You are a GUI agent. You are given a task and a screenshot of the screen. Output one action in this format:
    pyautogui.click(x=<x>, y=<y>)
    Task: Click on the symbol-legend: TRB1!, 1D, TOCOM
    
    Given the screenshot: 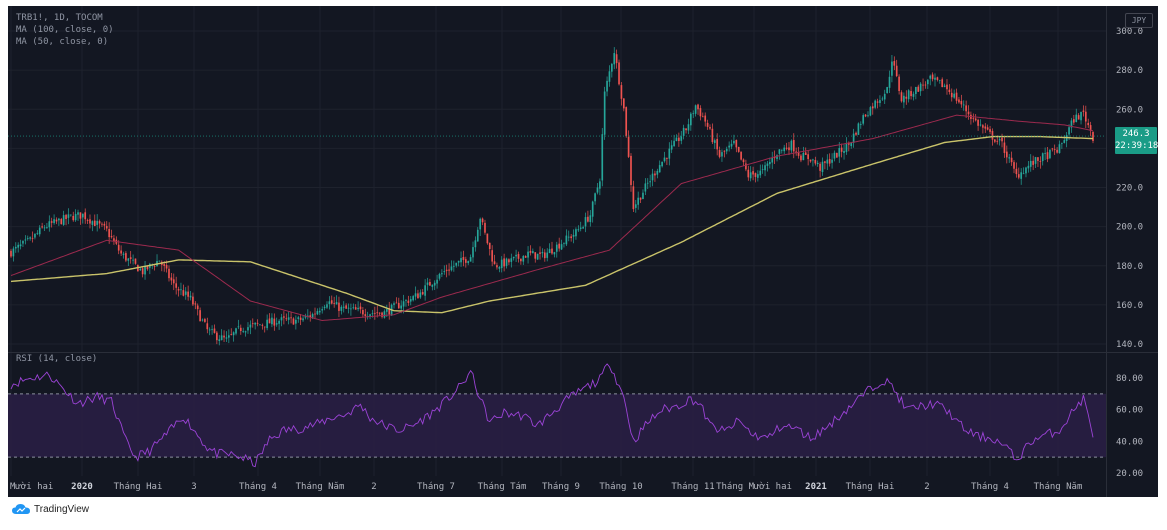 What is the action you would take?
    pyautogui.click(x=59, y=18)
    